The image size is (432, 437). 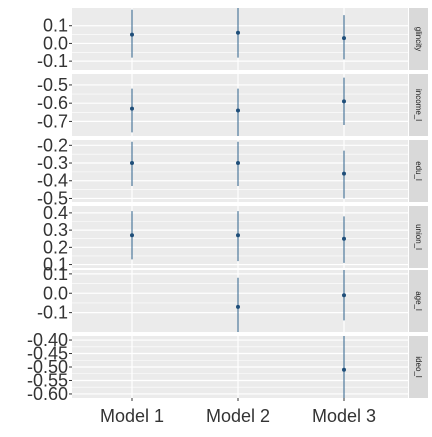 I want to click on facet-strip-label: ideo_l, so click(x=418, y=367).